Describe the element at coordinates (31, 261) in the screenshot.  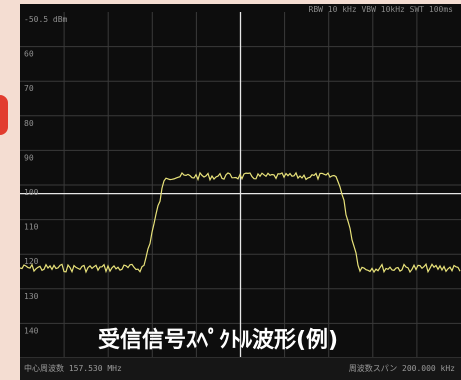
I see `y-tick-label: 120` at that location.